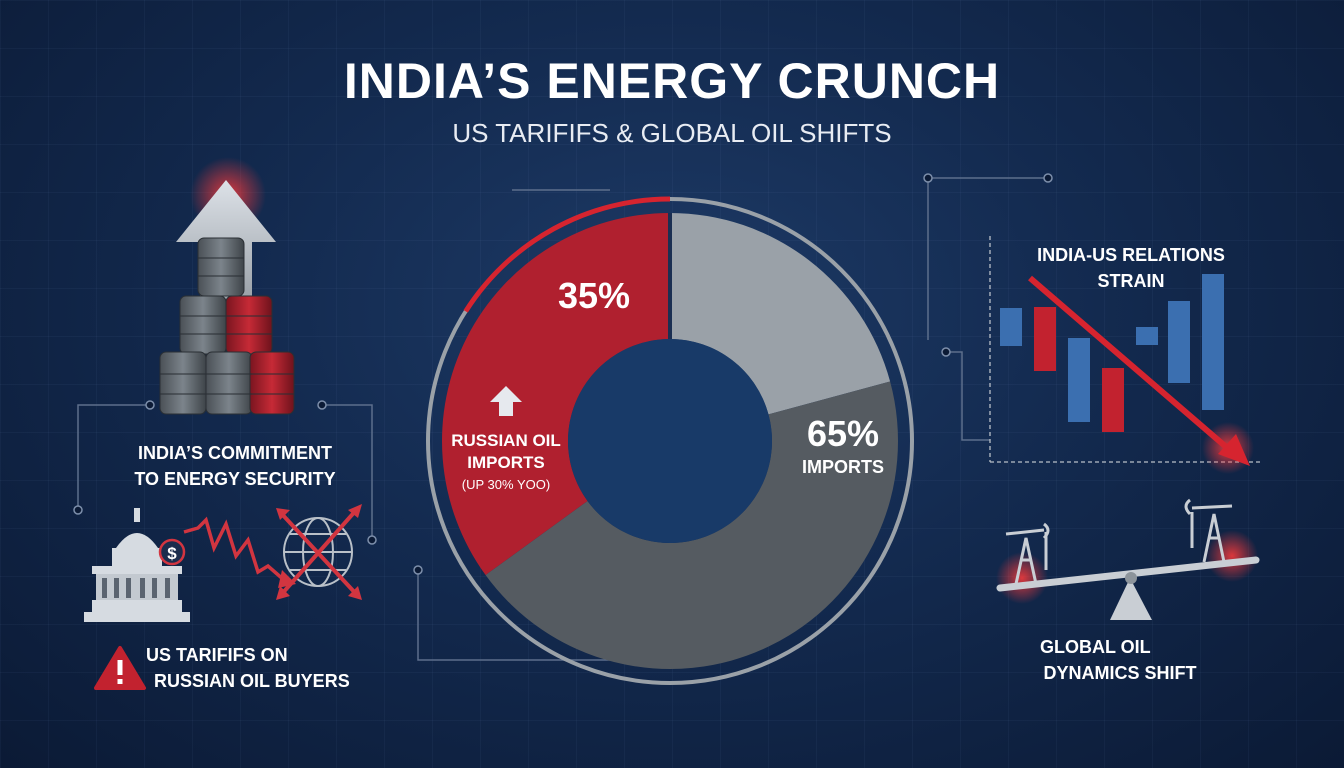  Describe the element at coordinates (505, 462) in the screenshot. I see `label-russian-name-line2: IMPORTS` at that location.